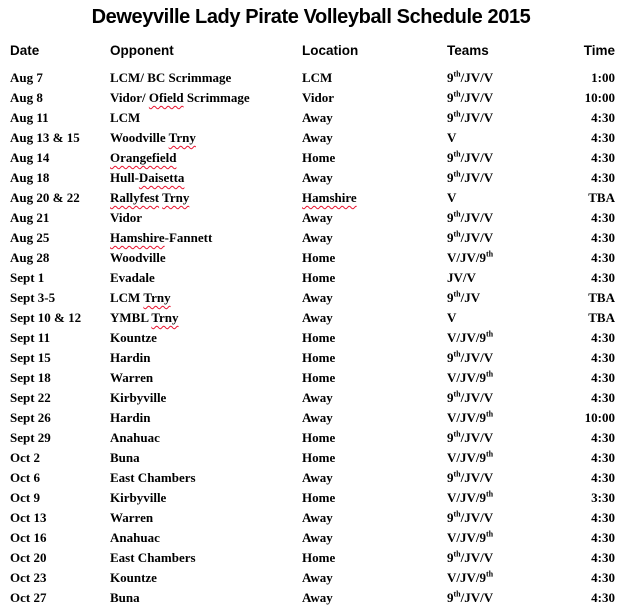  Describe the element at coordinates (33, 297) in the screenshot. I see `cell-date: Sept 3-5` at that location.